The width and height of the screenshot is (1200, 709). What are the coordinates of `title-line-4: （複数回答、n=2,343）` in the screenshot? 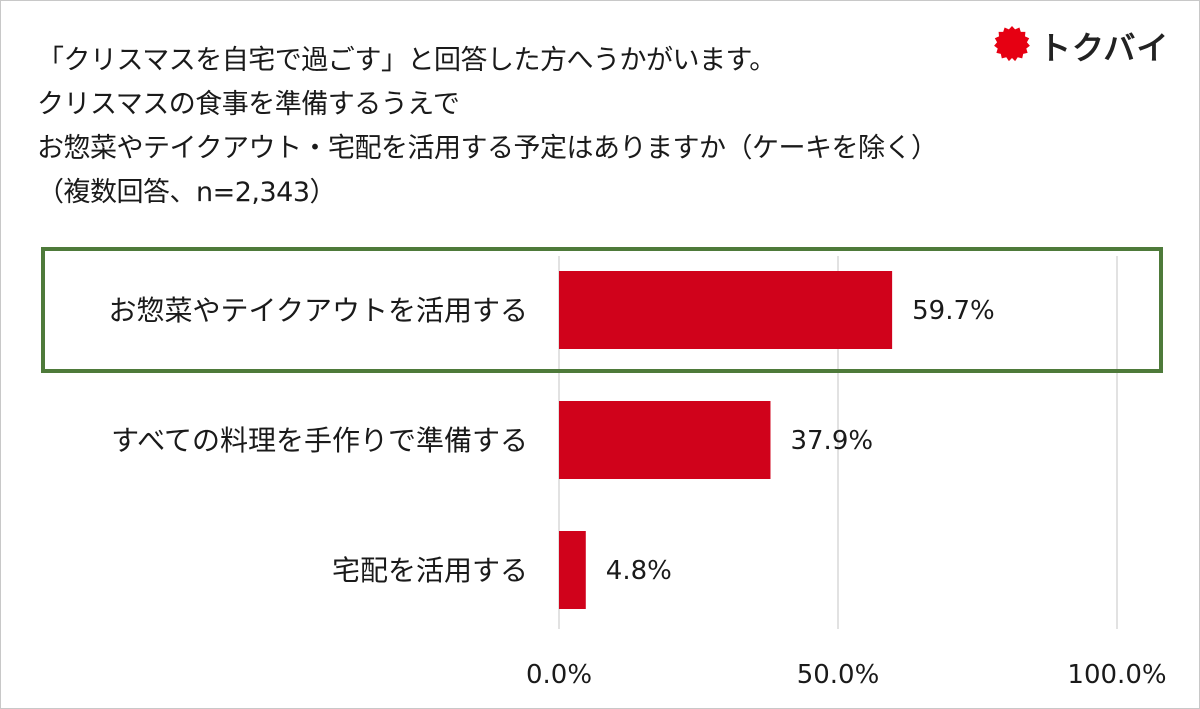 It's located at (187, 192).